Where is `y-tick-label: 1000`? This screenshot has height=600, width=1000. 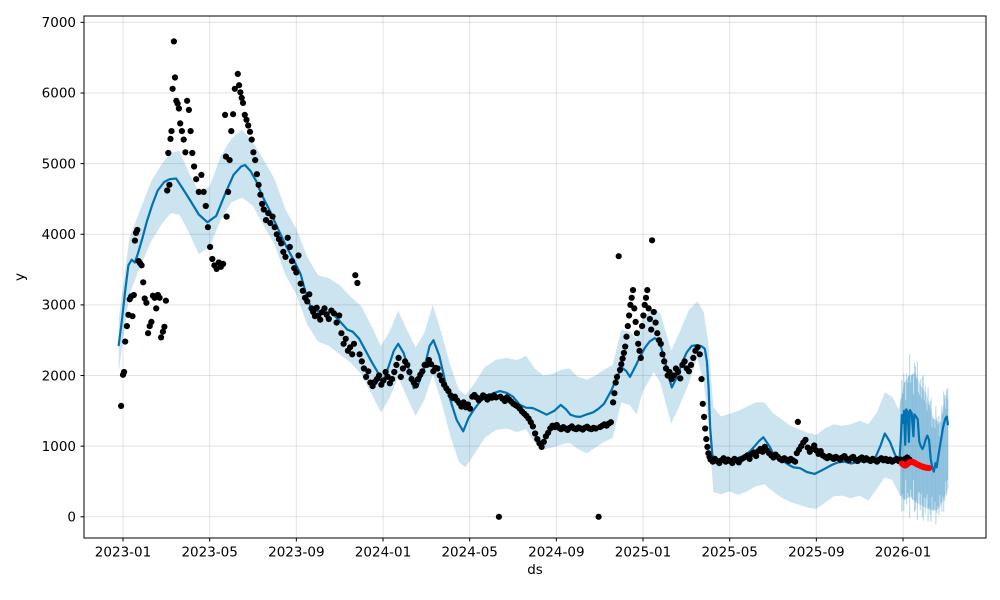 y-tick-label: 1000 is located at coordinates (59, 447).